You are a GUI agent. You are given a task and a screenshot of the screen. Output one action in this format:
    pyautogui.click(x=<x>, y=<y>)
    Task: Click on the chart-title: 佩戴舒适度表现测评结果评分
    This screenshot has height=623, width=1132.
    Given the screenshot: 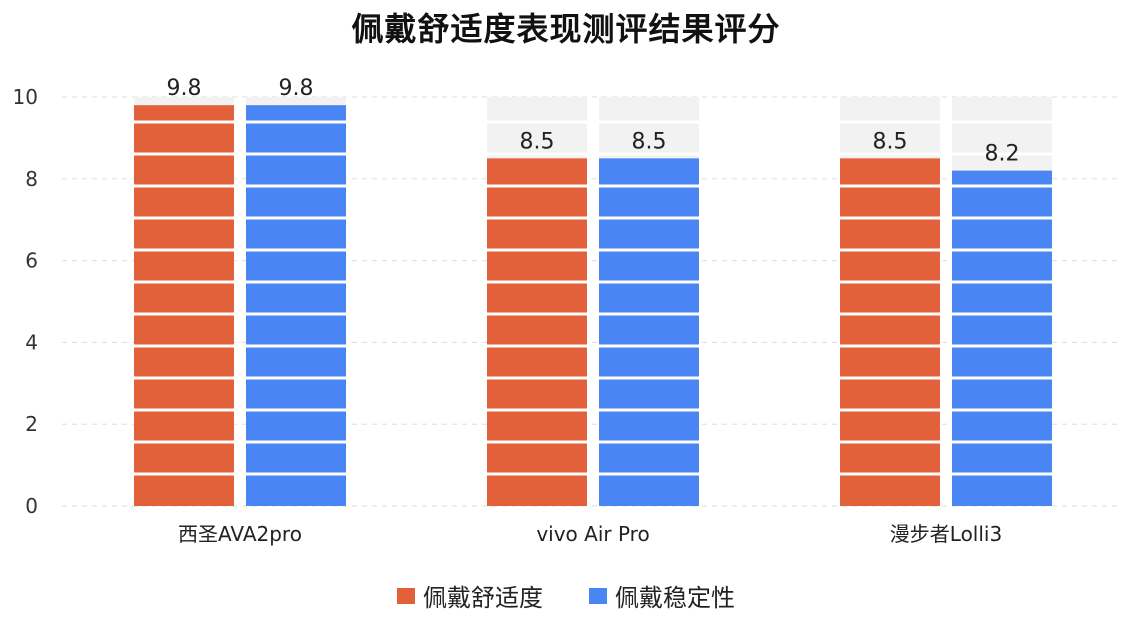 What is the action you would take?
    pyautogui.click(x=566, y=29)
    